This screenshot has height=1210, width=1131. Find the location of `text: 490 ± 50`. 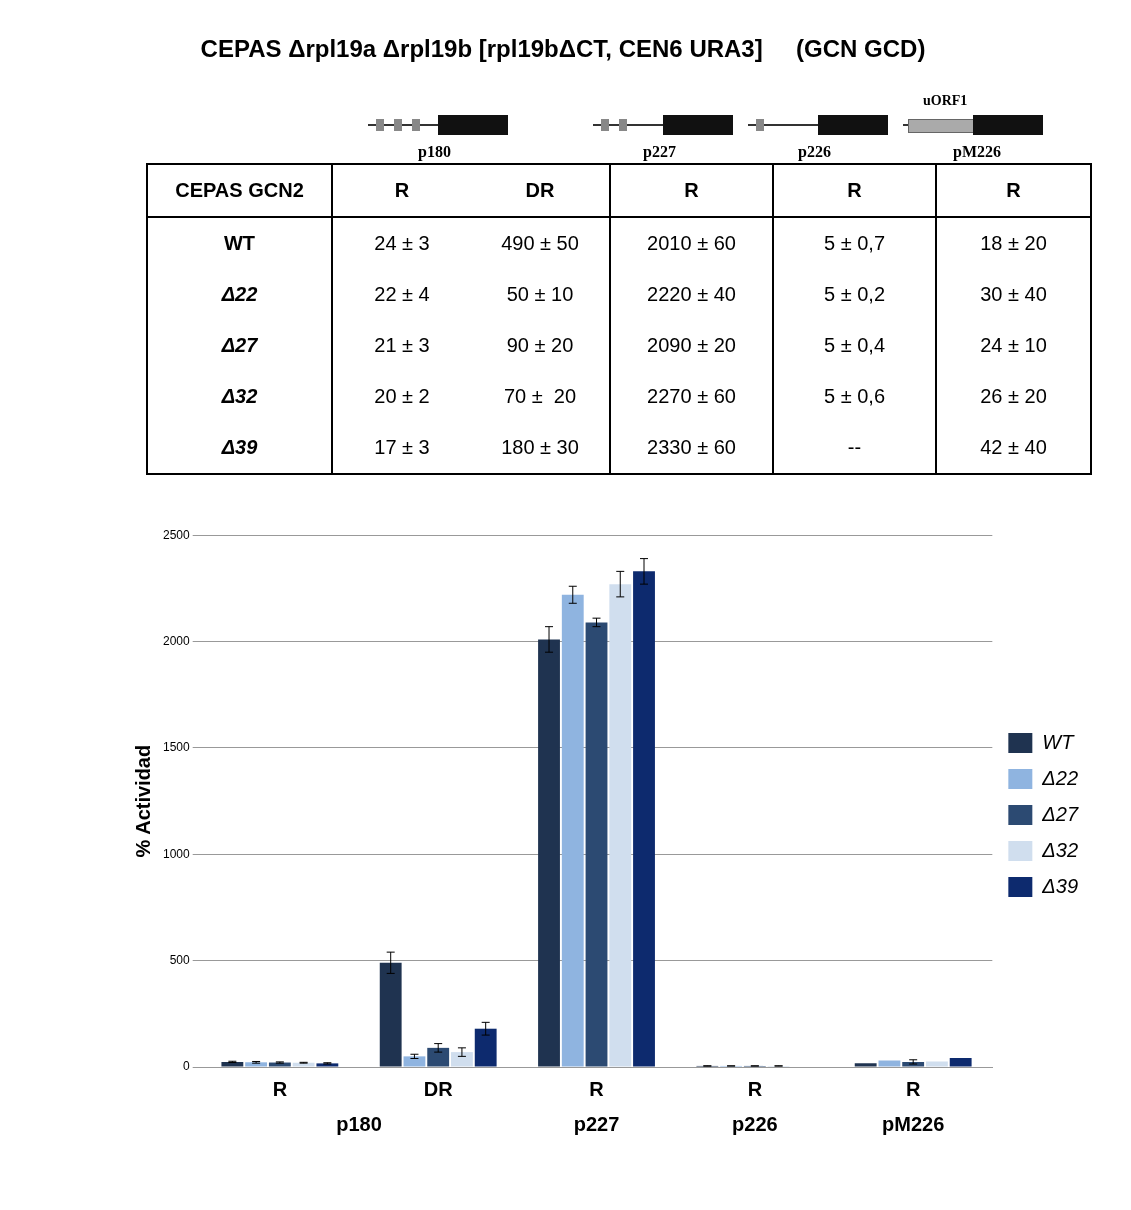

text: 490 ± 50 is located at coordinates (540, 243).